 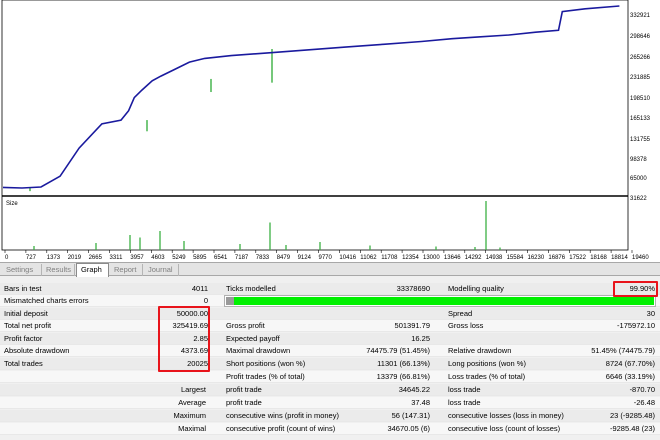 I want to click on gross-loss-value: -175972.10, so click(x=636, y=325).